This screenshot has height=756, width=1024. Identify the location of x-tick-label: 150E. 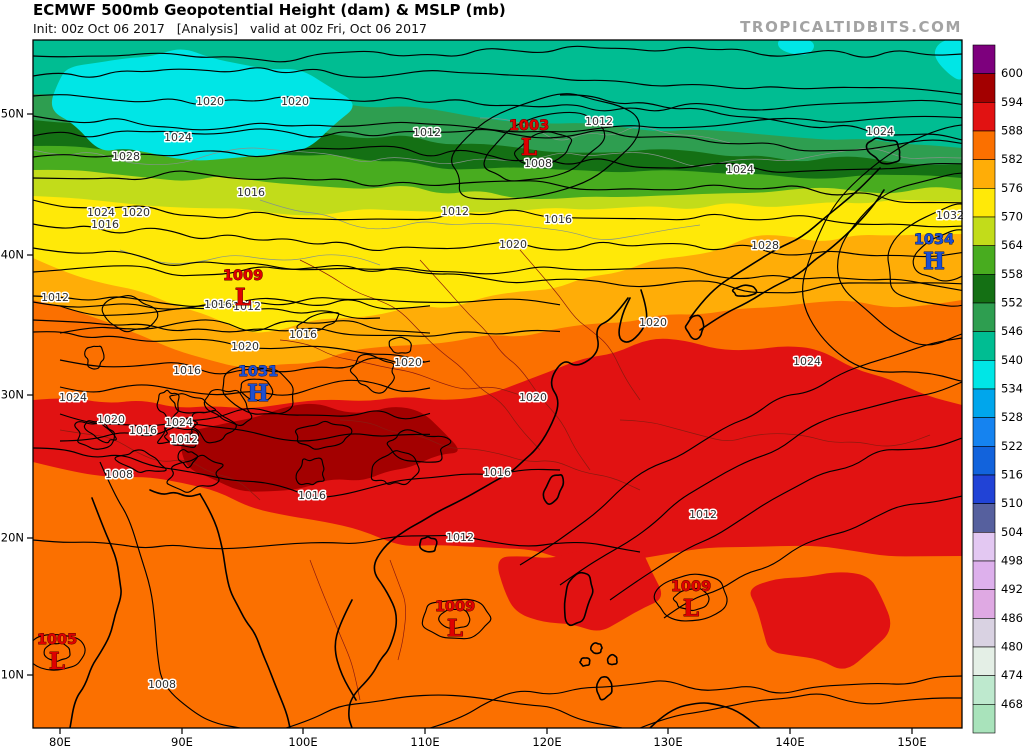
(911, 742).